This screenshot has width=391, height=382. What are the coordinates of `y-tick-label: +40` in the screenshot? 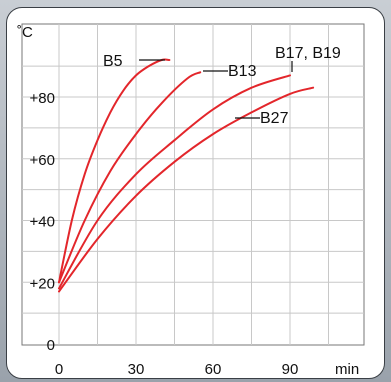 It's located at (42, 222).